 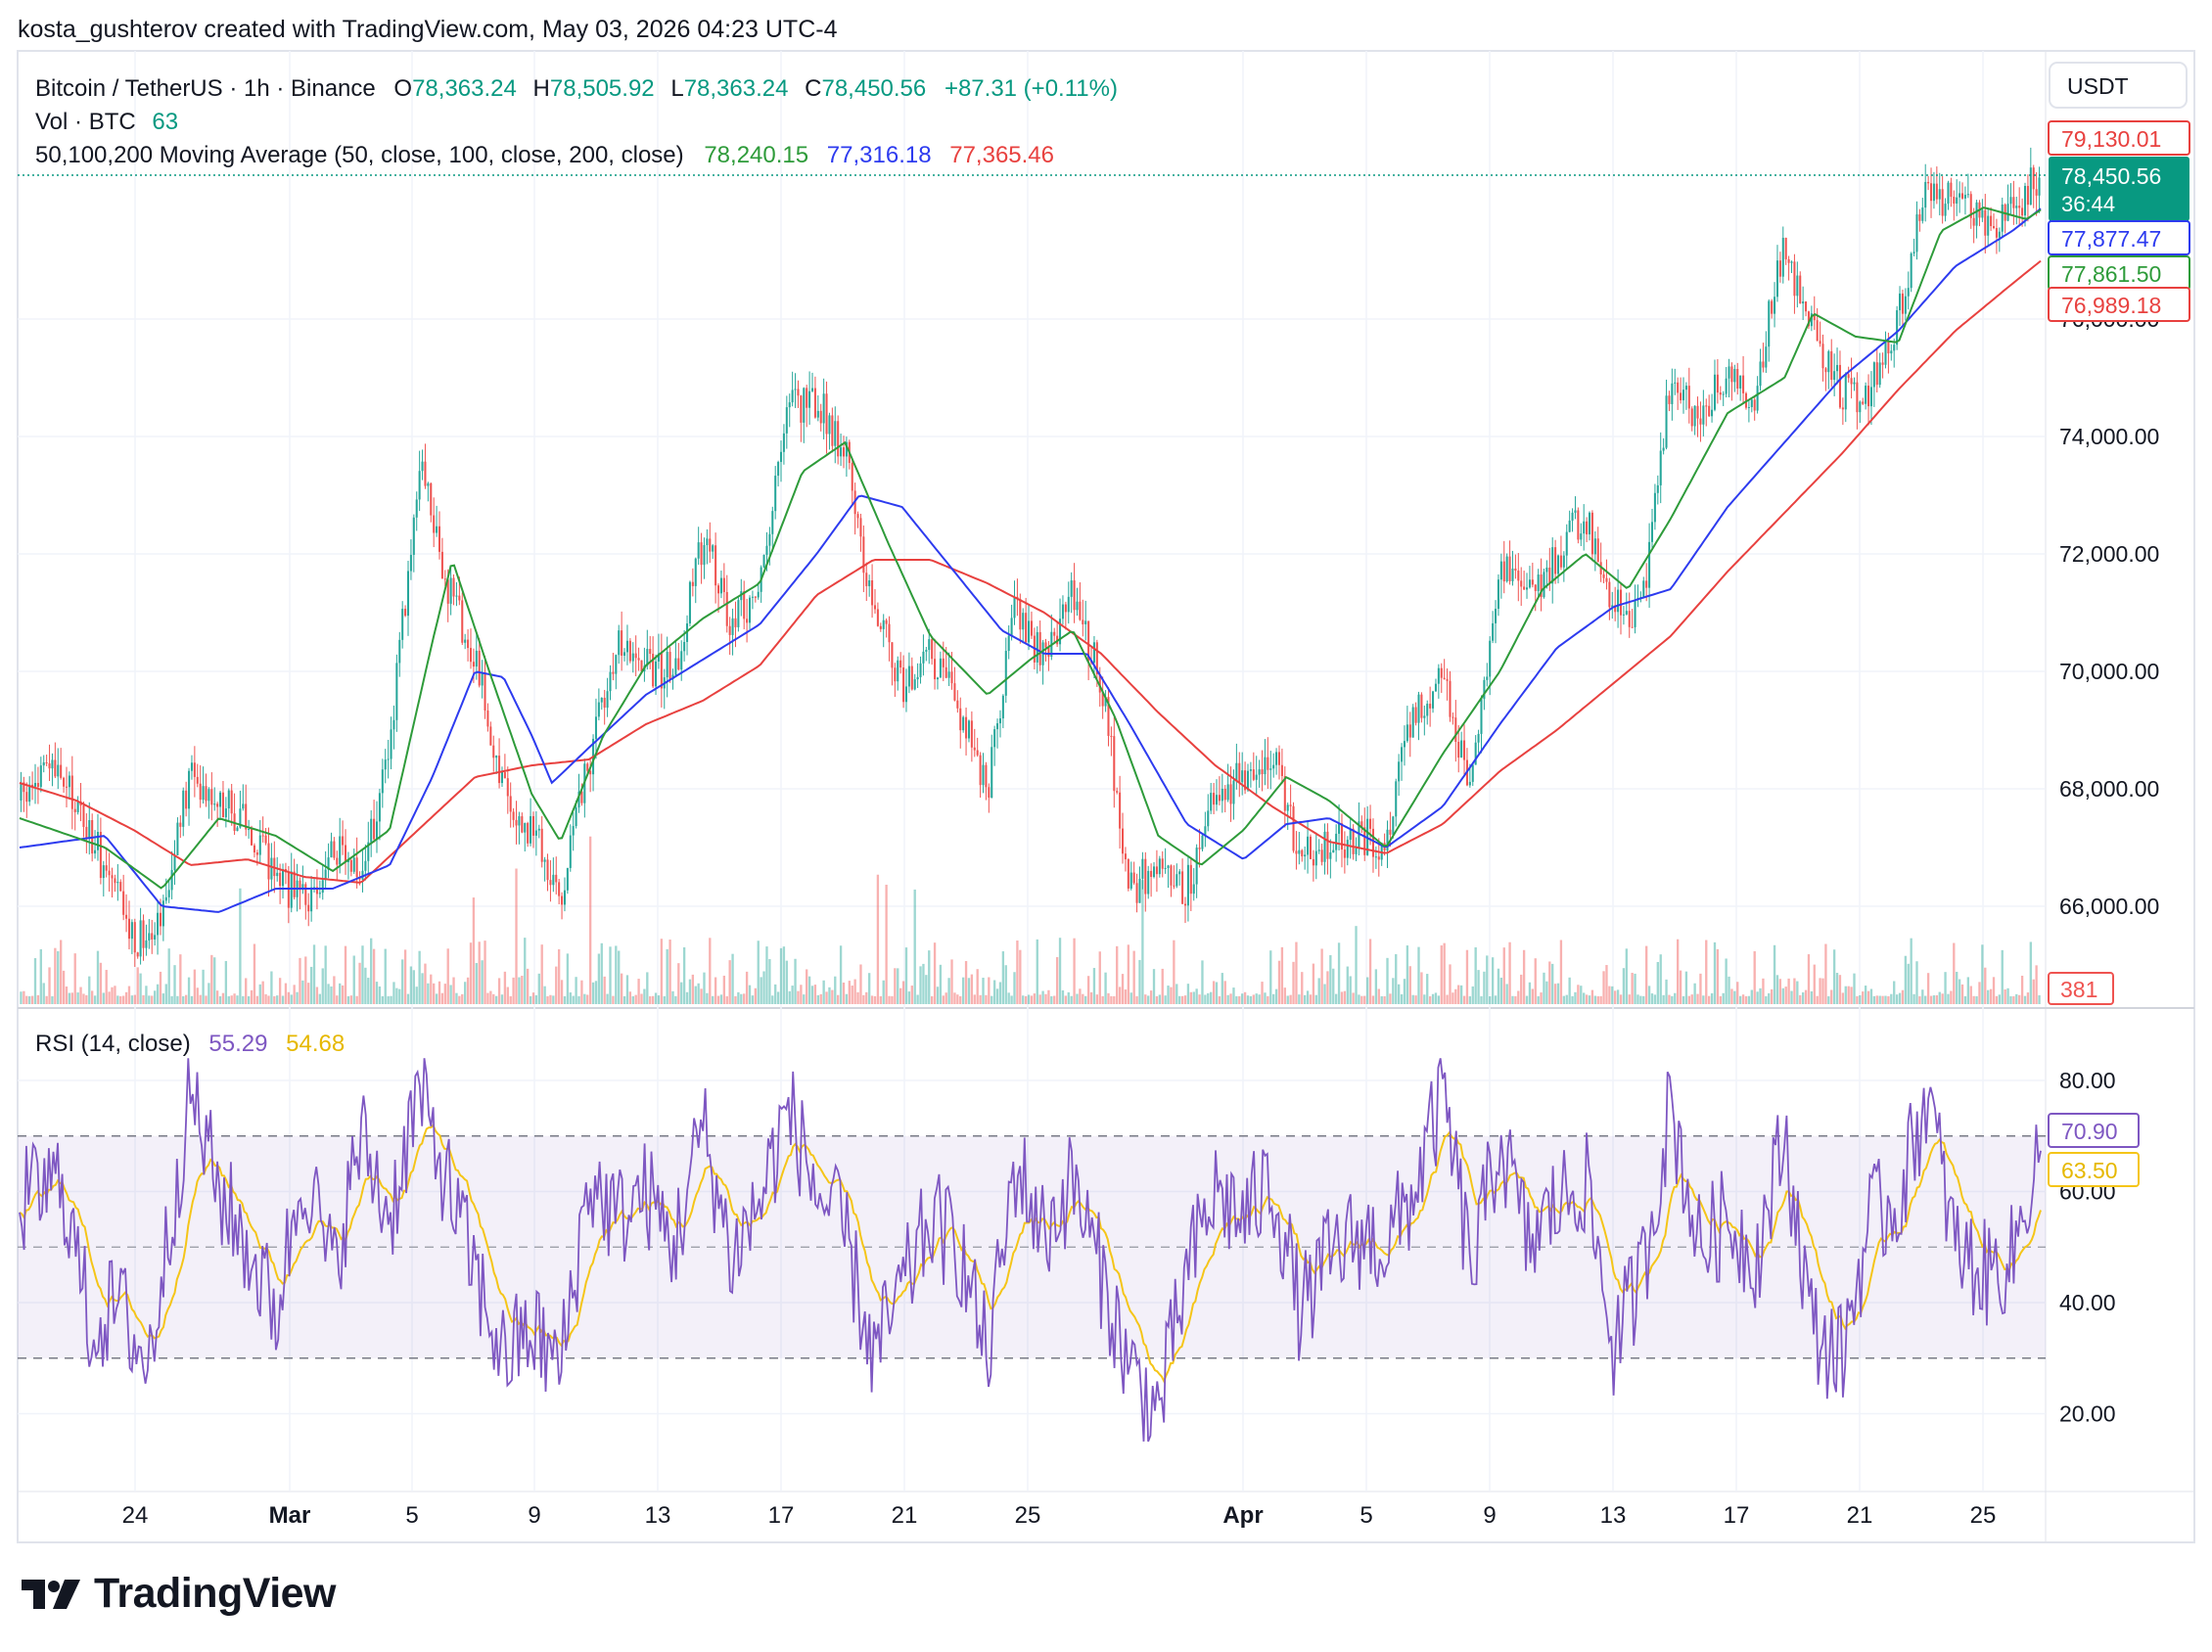 What do you see at coordinates (2118, 85) in the screenshot?
I see `currency-button: USDT` at bounding box center [2118, 85].